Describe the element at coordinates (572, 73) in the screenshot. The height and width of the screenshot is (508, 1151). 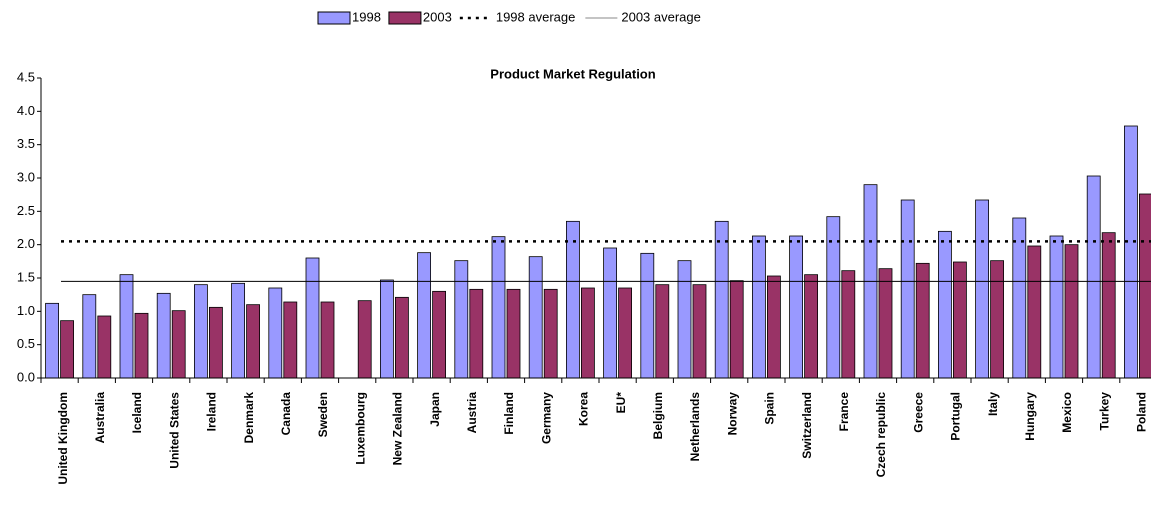
I see `chart-title: Product Market Regulation` at that location.